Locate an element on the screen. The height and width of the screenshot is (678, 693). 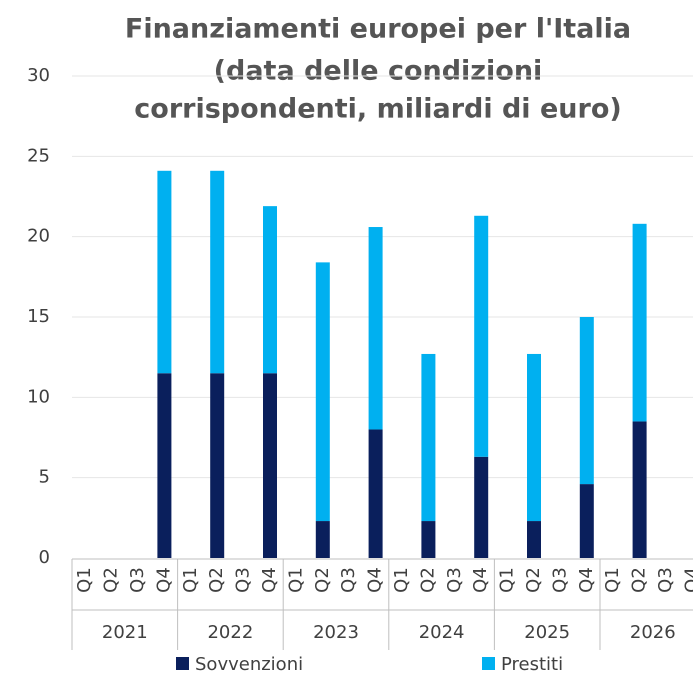
y-tick-label: 10 is located at coordinates (38, 396).